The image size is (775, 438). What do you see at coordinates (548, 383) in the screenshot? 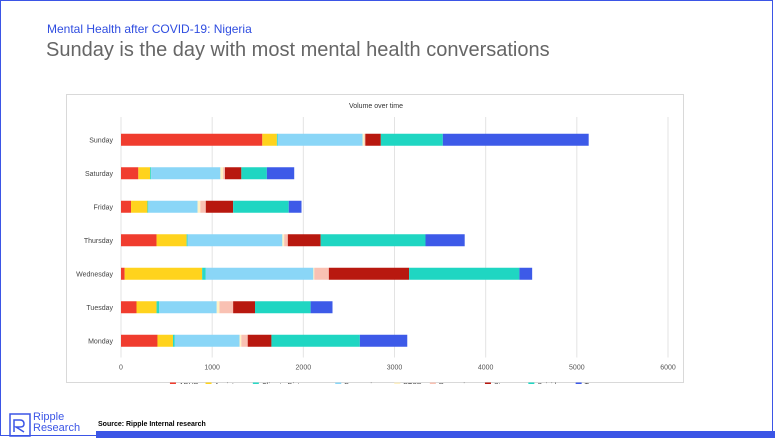
I see `legend-label: Suicide` at bounding box center [548, 383].